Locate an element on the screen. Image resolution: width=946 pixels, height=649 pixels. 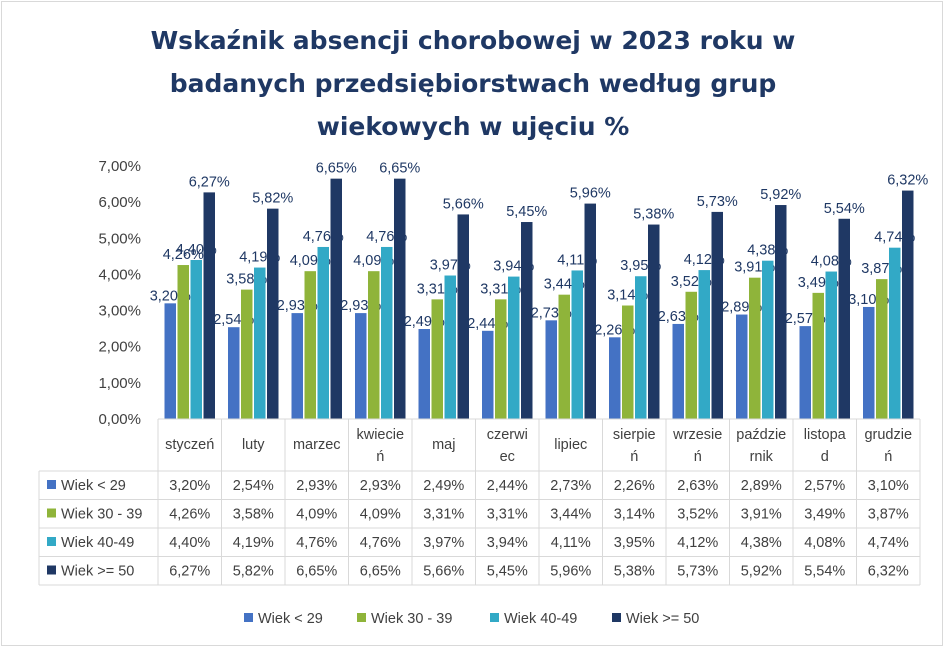
table-cell: 2,49% is located at coordinates (443, 486).